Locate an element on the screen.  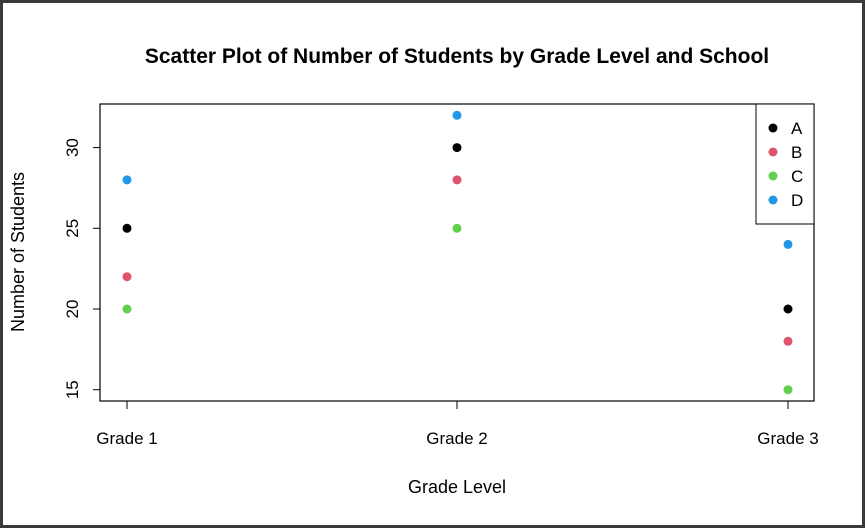
x-axis-title: Grade Level is located at coordinates (457, 487).